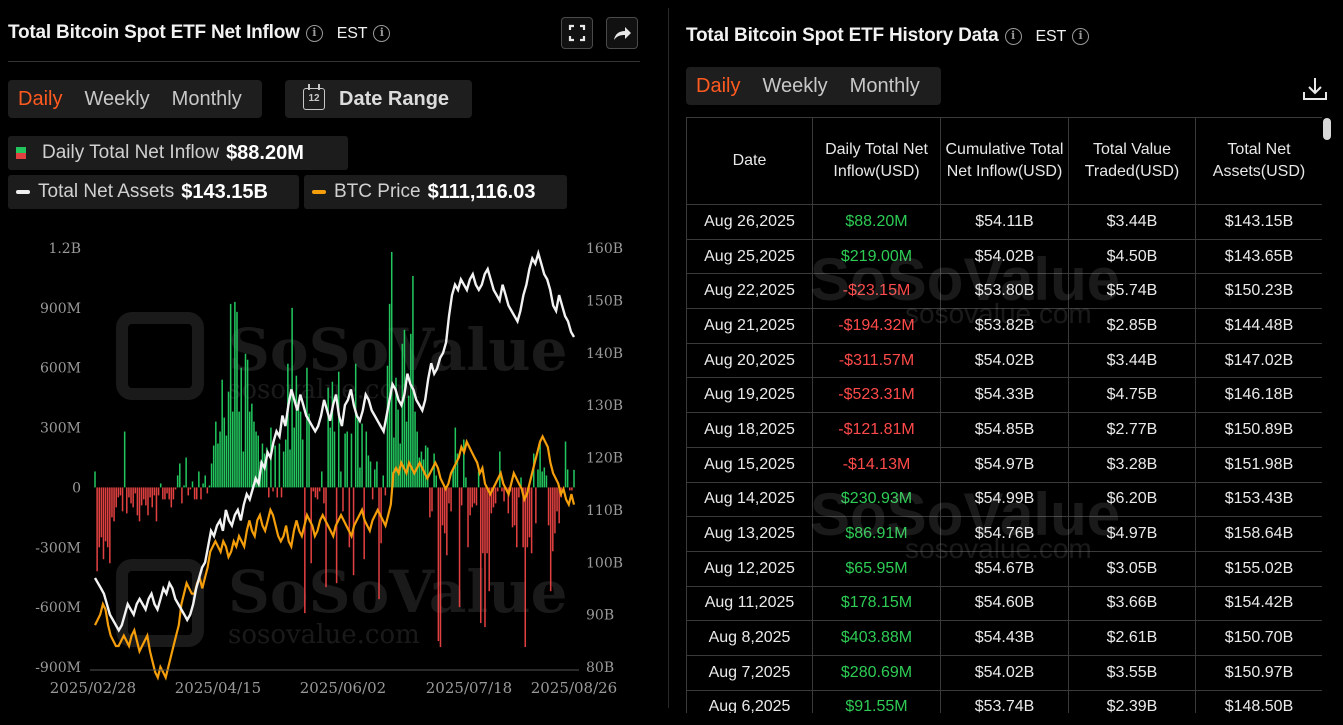 This screenshot has width=1343, height=725. What do you see at coordinates (40, 98) in the screenshot?
I see `tab-daily: Daily` at bounding box center [40, 98].